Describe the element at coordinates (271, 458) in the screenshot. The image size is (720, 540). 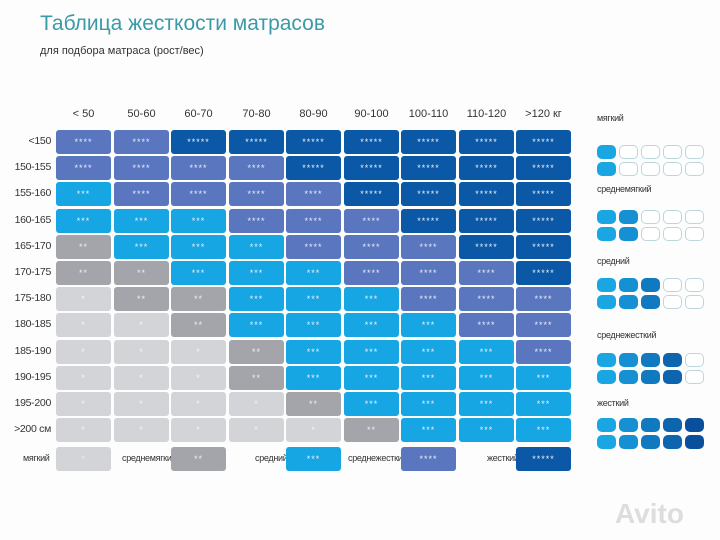
I see `legend-label: средний` at that location.